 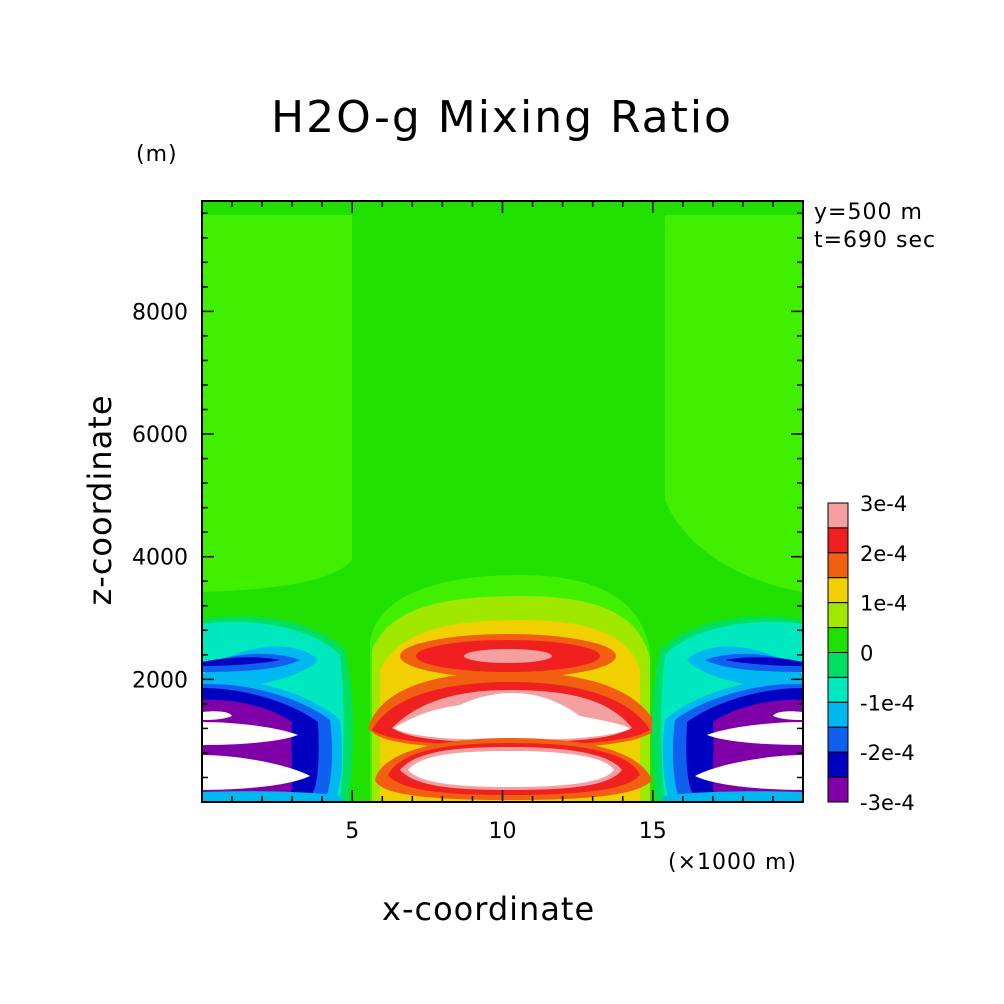 I want to click on colorbar-label: 0, so click(x=866, y=654).